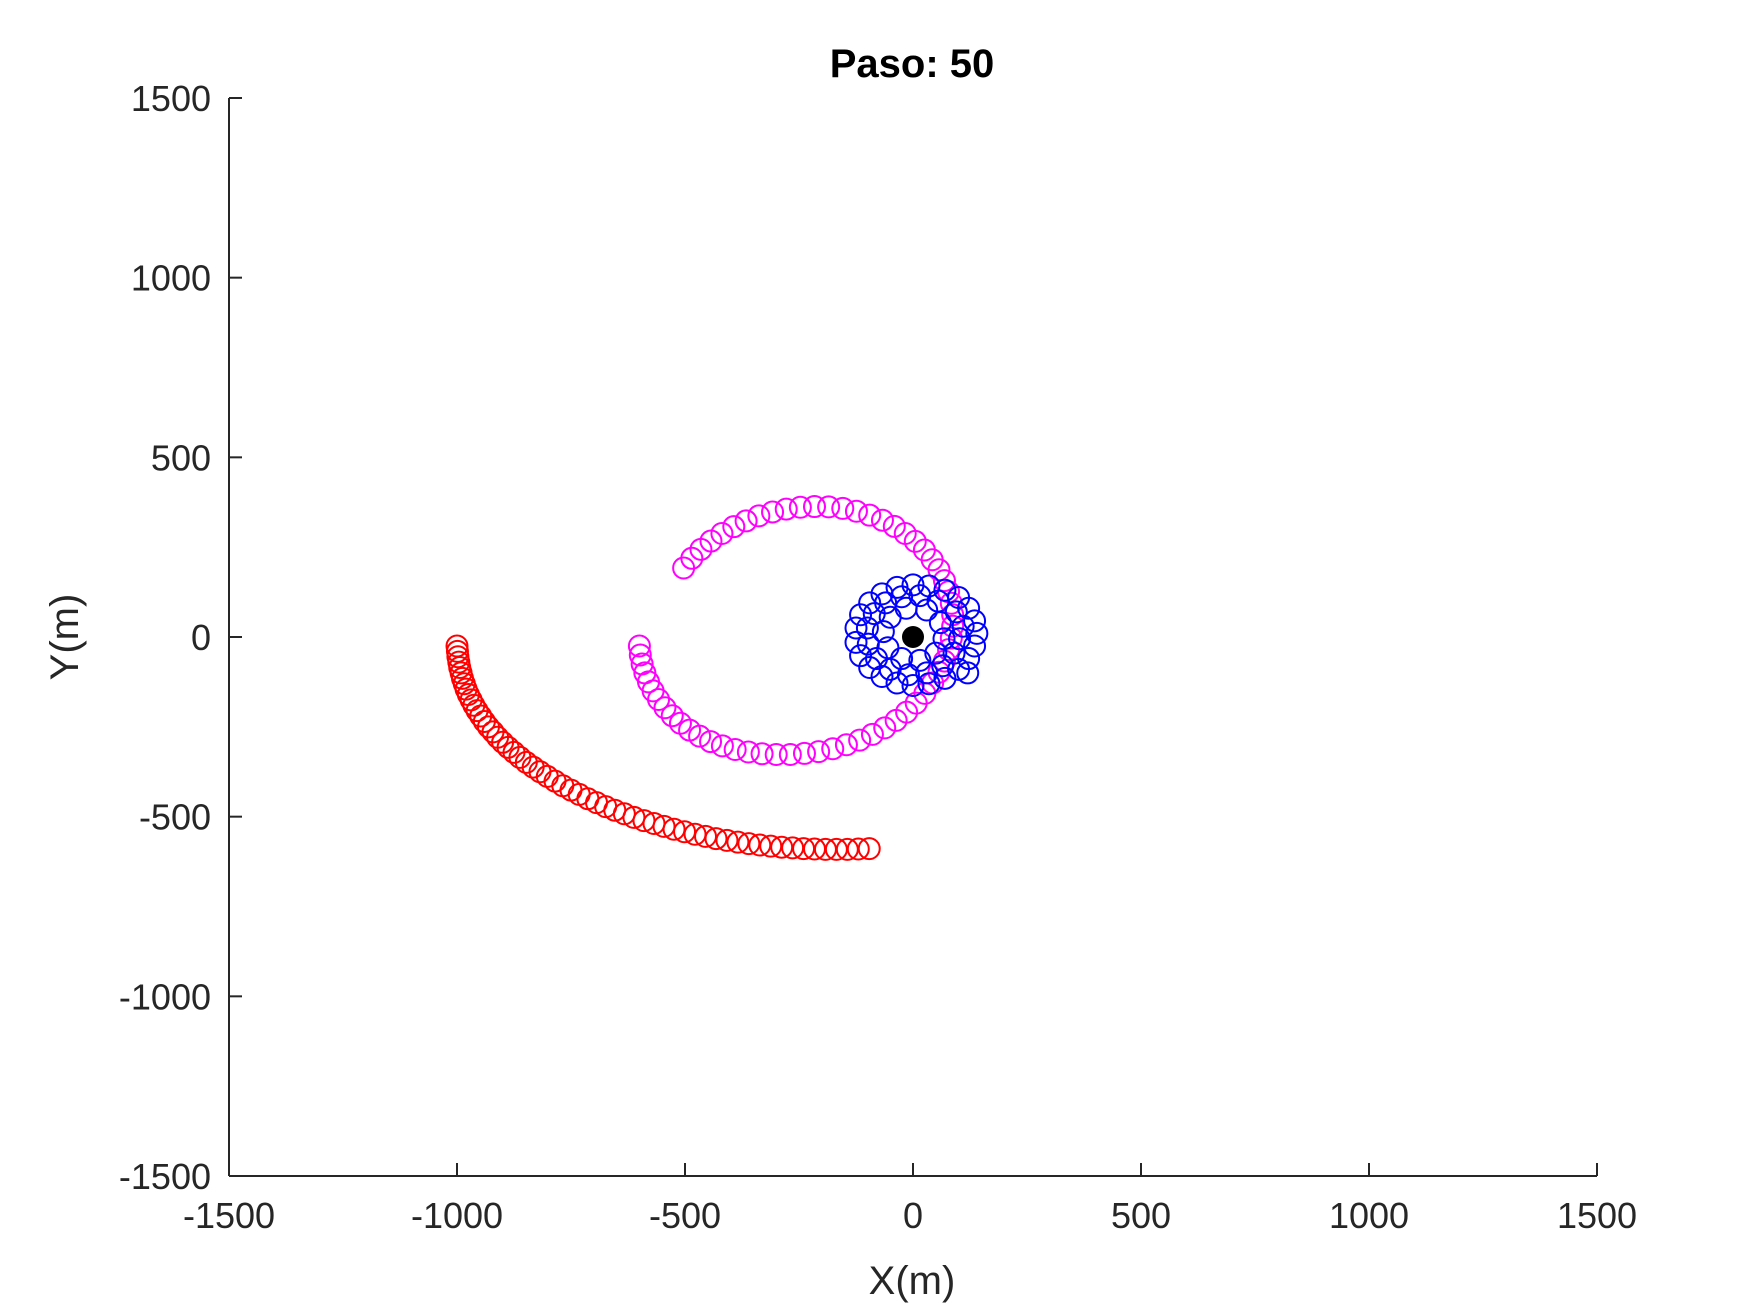  Describe the element at coordinates (1597, 1215) in the screenshot. I see `x-tick-label: 1500` at that location.